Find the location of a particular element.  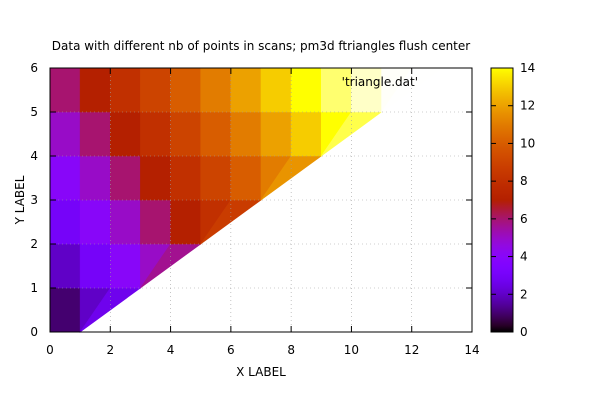

colorbar is located at coordinates (502, 200).